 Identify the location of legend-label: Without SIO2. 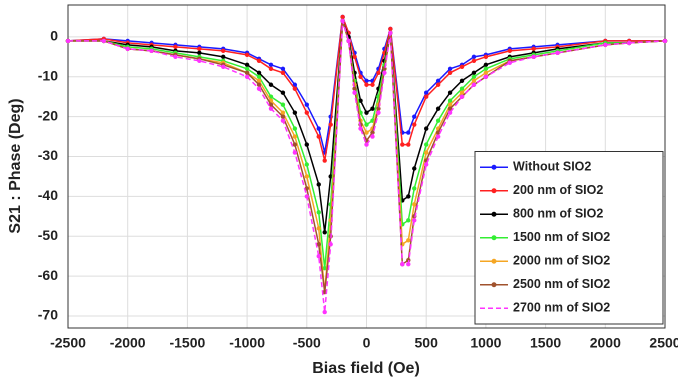
(552, 167).